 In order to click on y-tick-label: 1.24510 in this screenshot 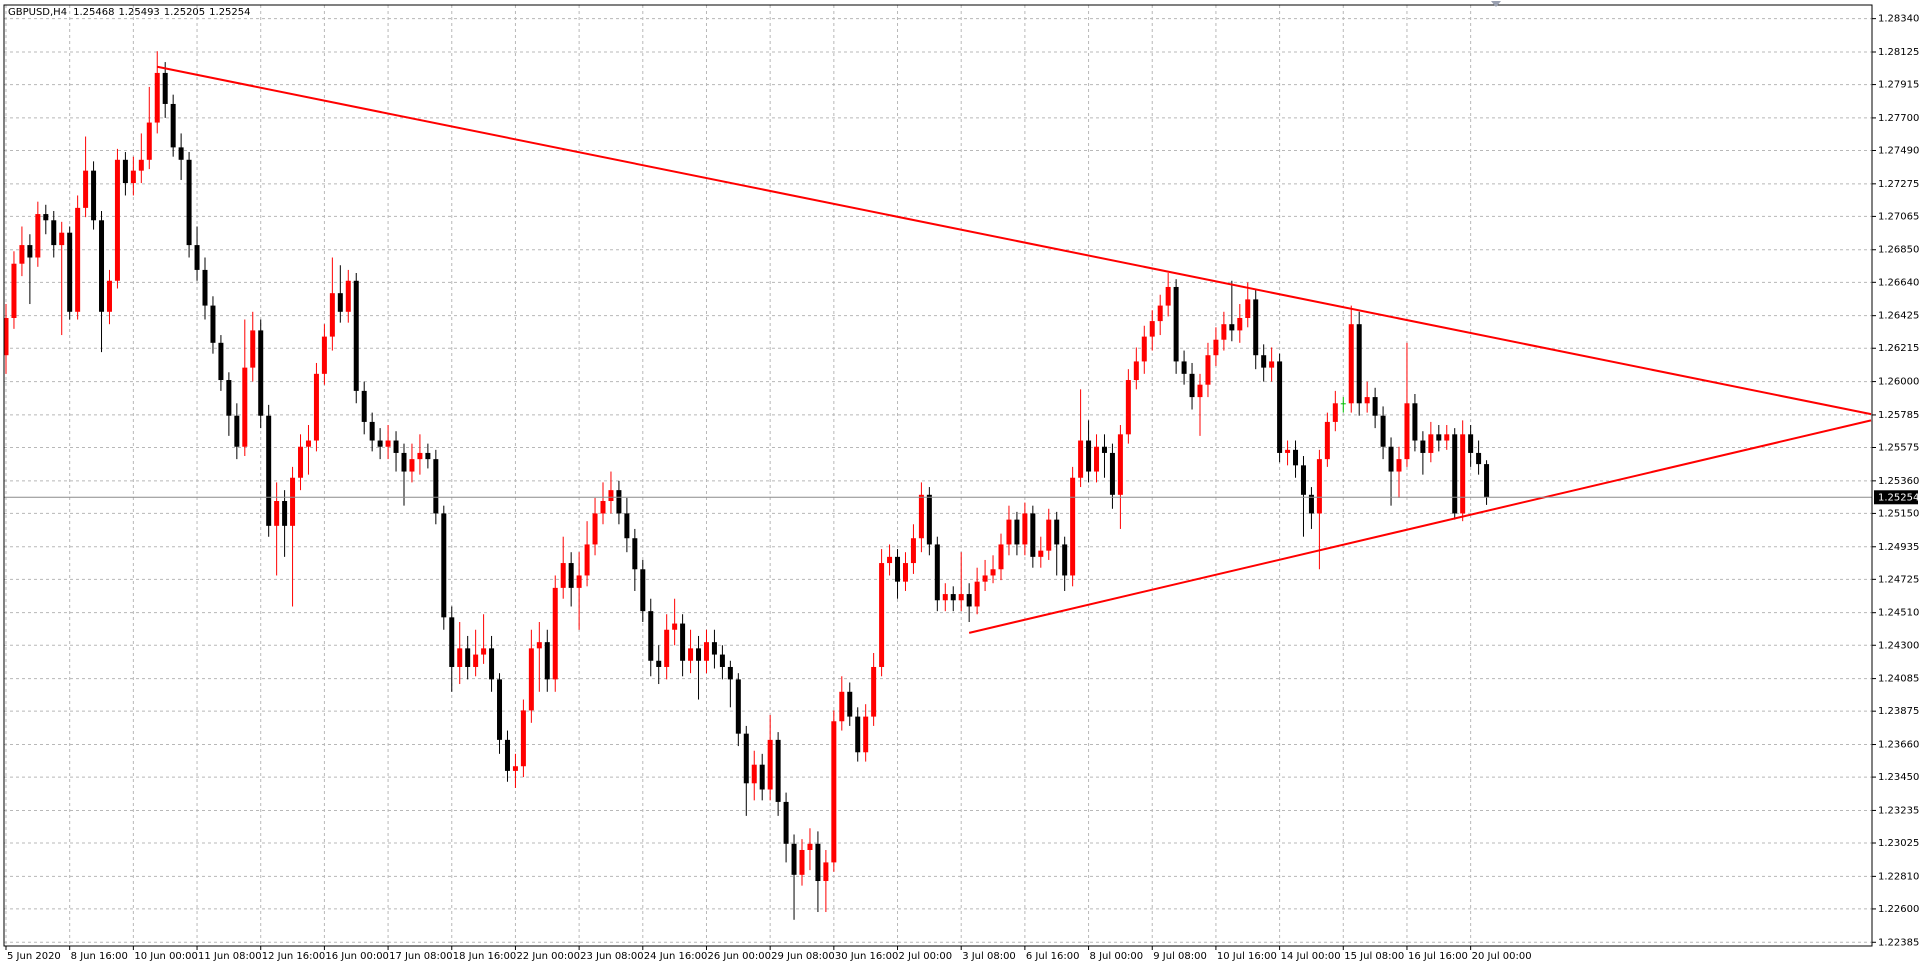, I will do `click(1898, 613)`.